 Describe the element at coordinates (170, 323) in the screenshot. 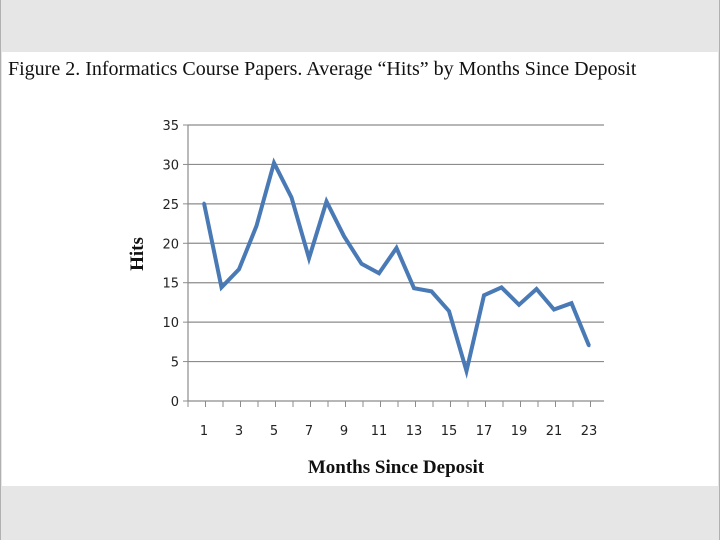

I see `y-tick-label: 10` at that location.